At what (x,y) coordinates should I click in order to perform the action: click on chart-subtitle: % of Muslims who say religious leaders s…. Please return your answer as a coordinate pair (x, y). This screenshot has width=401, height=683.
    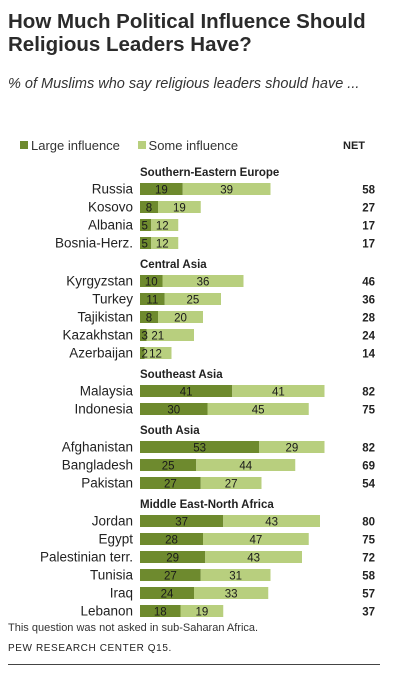
    Looking at the image, I should click on (184, 84).